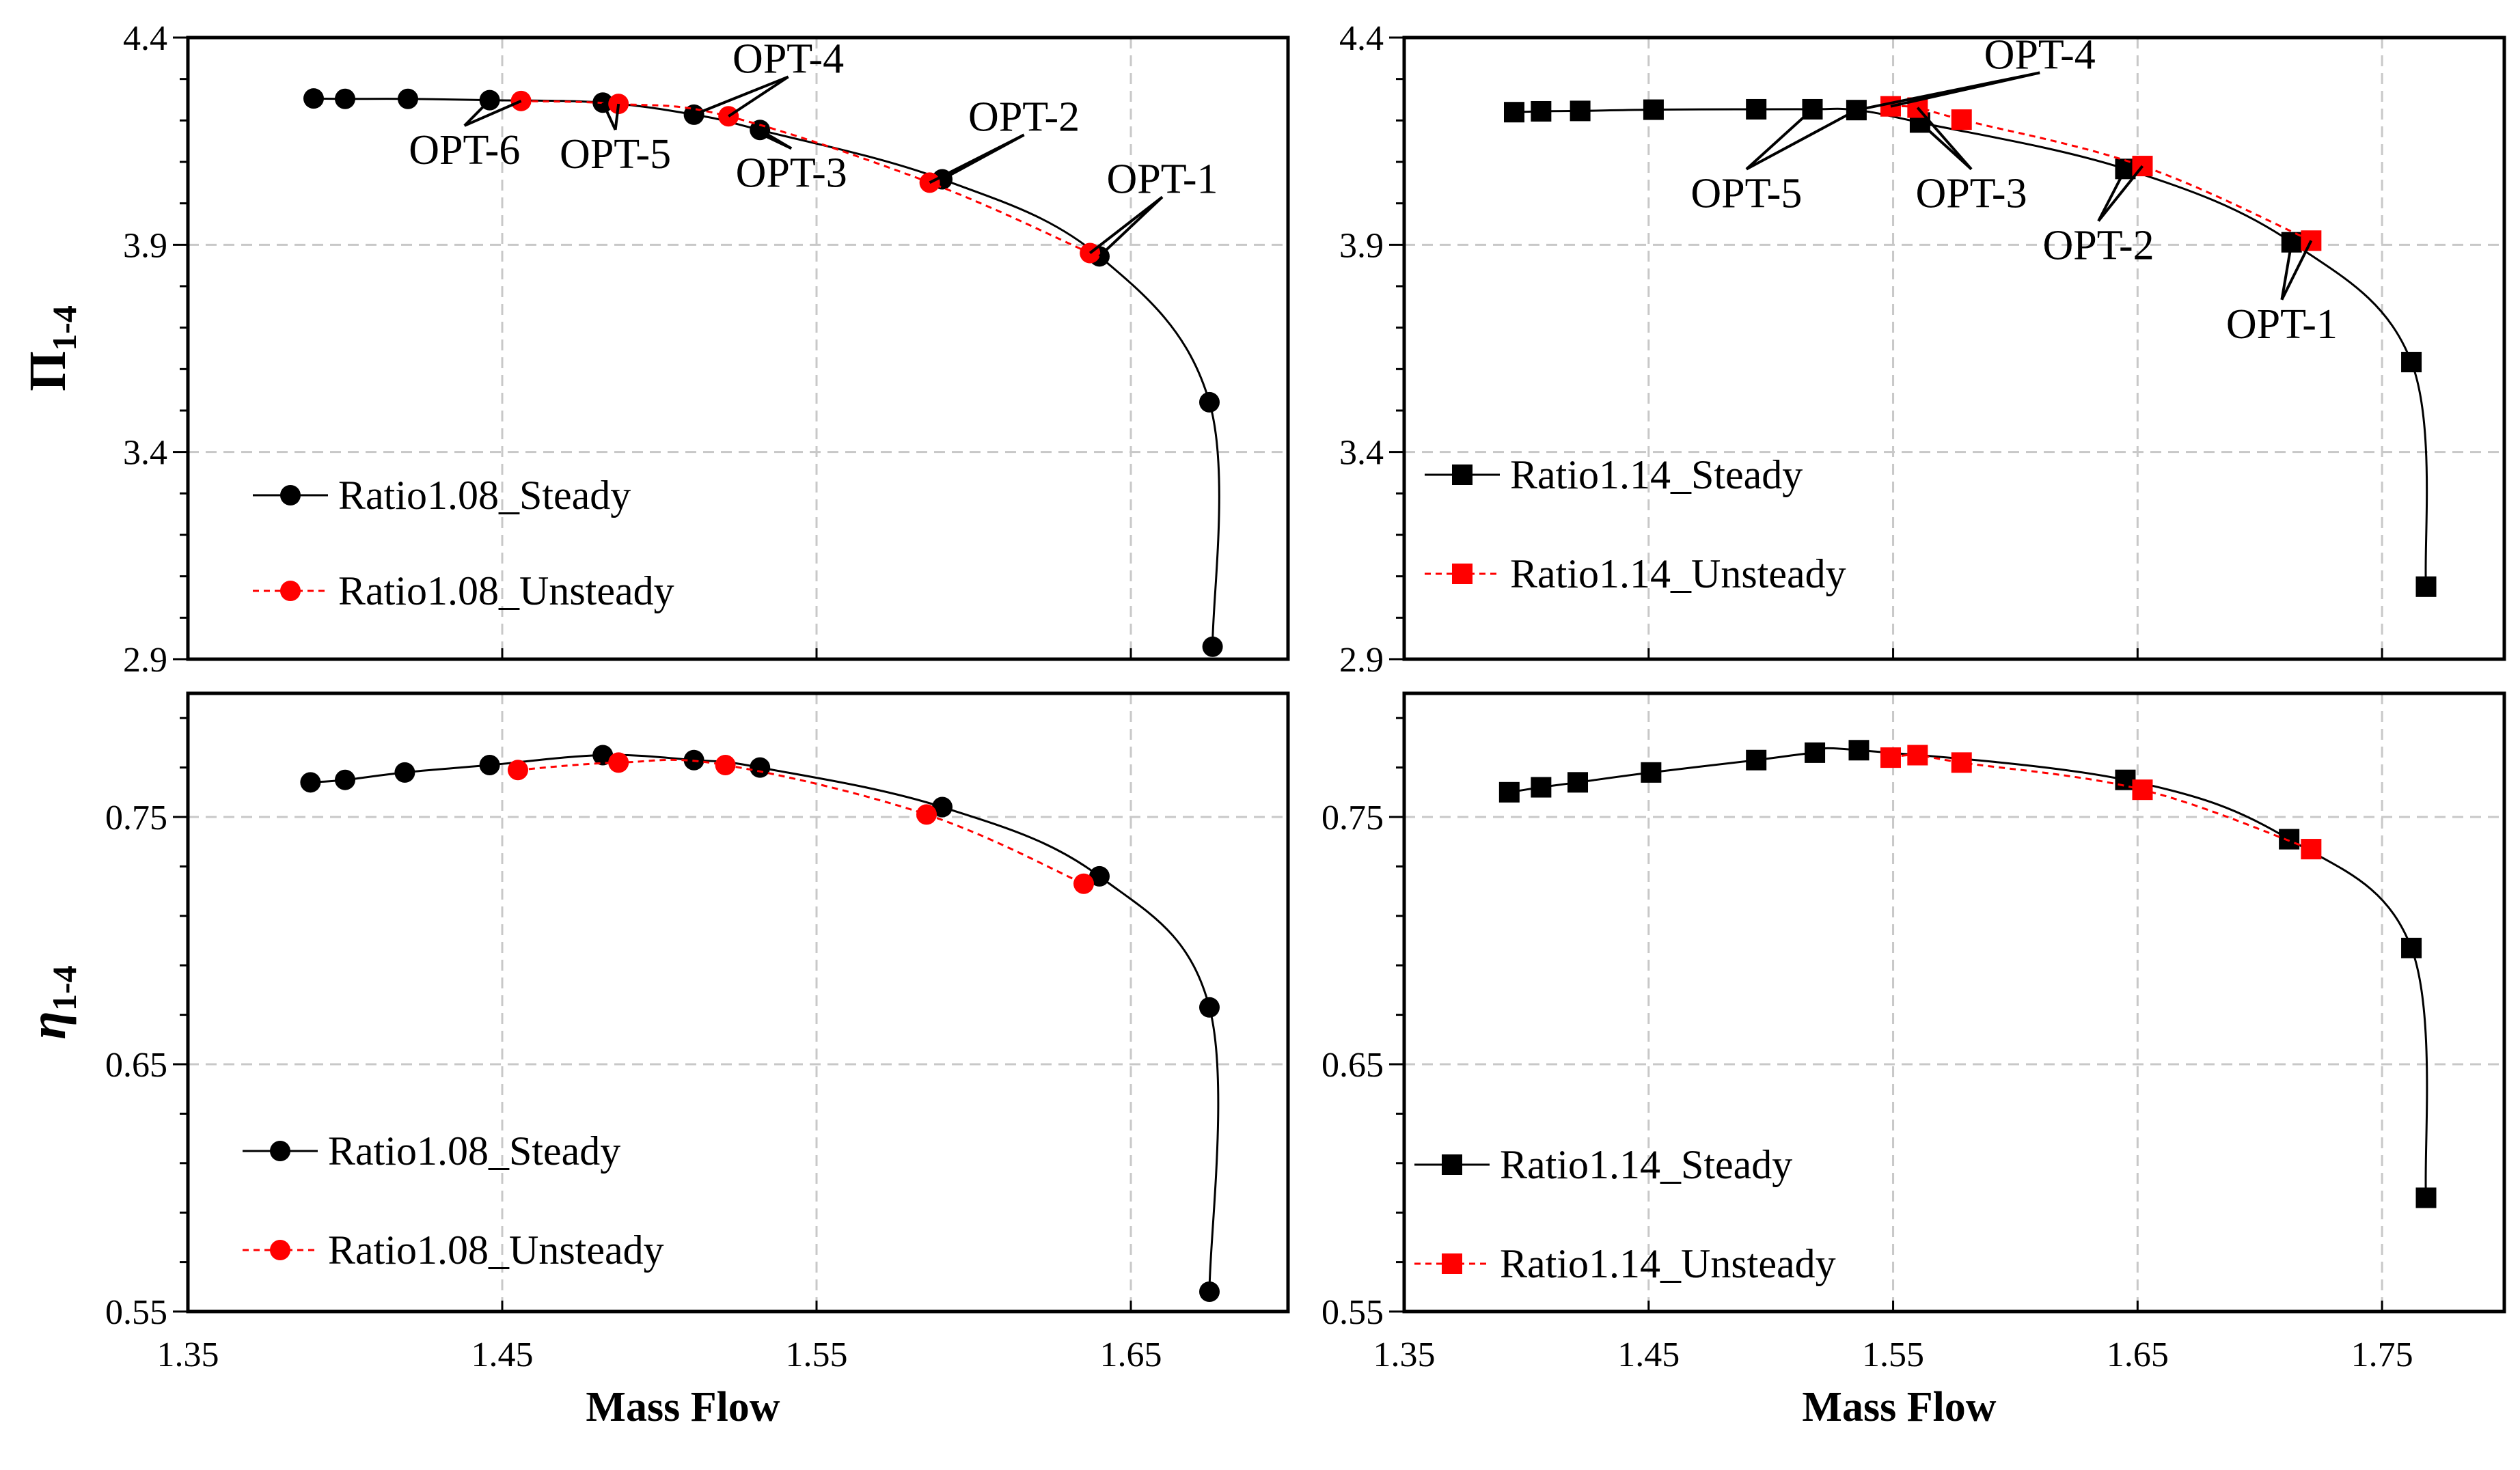  What do you see at coordinates (464, 150) in the screenshot?
I see `annotation-opt-6: OPT-6` at bounding box center [464, 150].